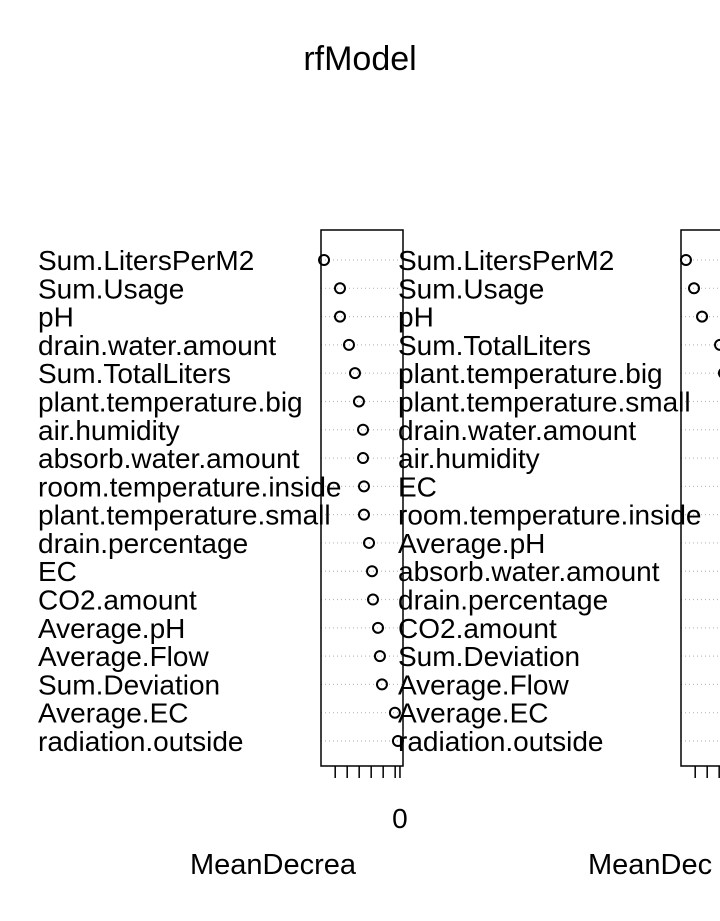 This screenshot has height=921, width=720. What do you see at coordinates (359, 59) in the screenshot?
I see `chart-title: rfModel` at bounding box center [359, 59].